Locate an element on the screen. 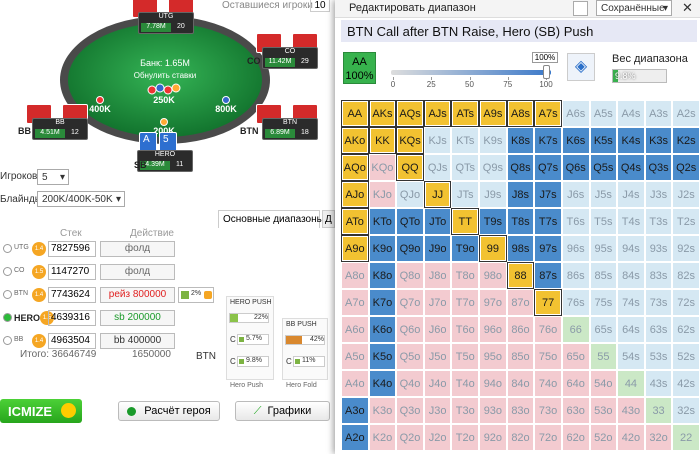 The height and width of the screenshot is (454, 700). hand-cell: T5s is located at coordinates (603, 221).